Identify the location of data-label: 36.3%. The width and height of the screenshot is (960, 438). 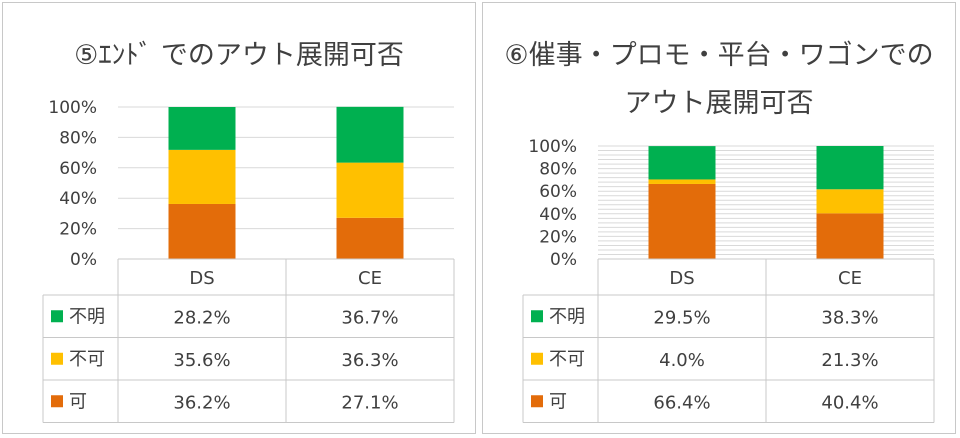
(369, 360).